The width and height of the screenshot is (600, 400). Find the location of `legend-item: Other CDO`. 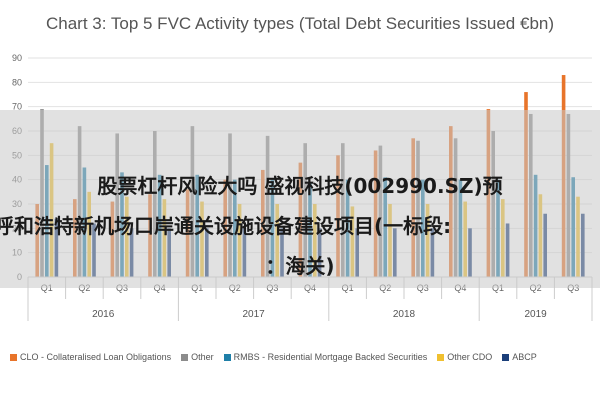

legend-item: Other CDO is located at coordinates (464, 357).